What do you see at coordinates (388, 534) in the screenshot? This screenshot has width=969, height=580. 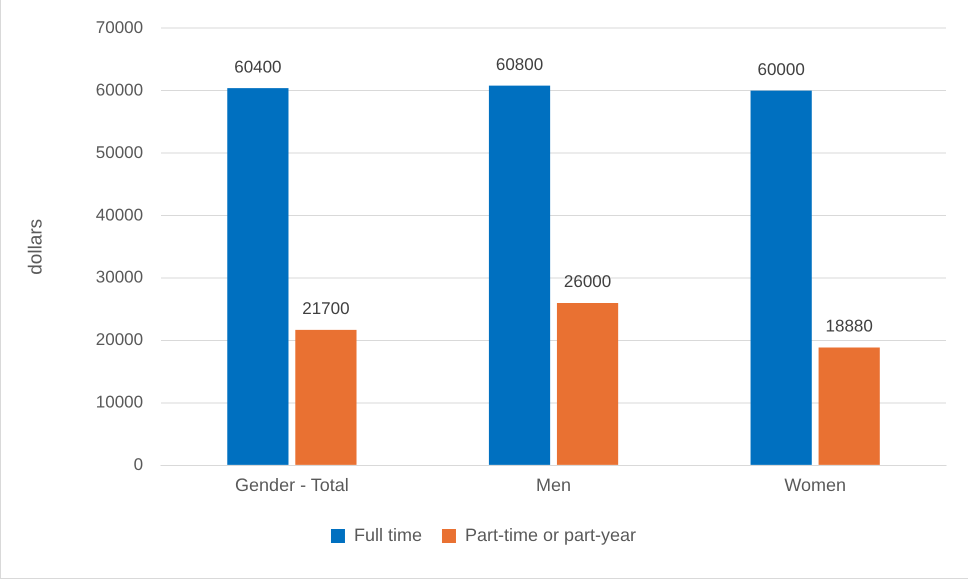 I see `legend-label: Full time` at bounding box center [388, 534].